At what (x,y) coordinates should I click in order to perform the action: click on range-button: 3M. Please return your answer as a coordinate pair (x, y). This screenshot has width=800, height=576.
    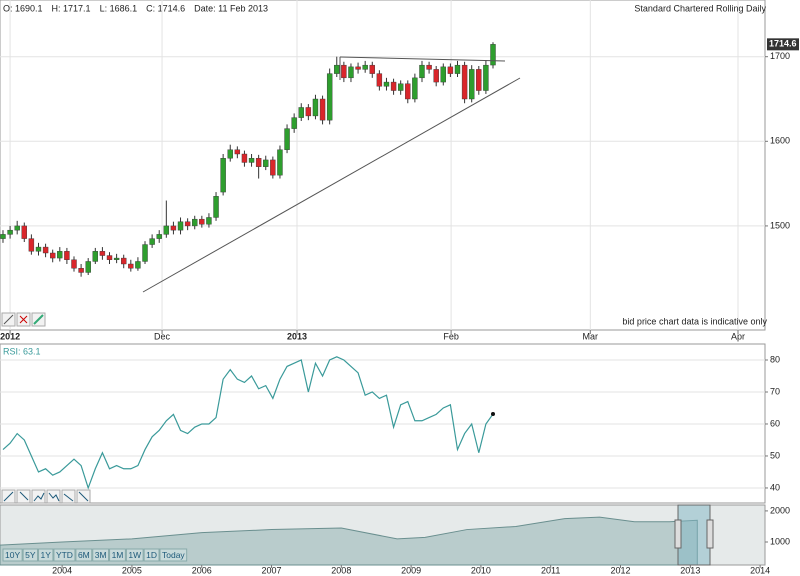
    Looking at the image, I should click on (101, 555).